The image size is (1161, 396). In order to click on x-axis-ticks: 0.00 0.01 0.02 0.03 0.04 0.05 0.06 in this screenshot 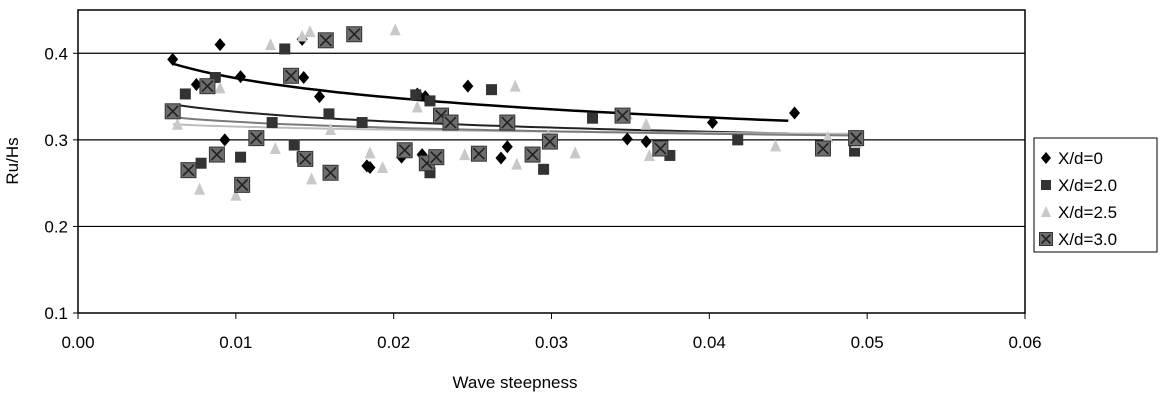, I will do `click(551, 332)`.